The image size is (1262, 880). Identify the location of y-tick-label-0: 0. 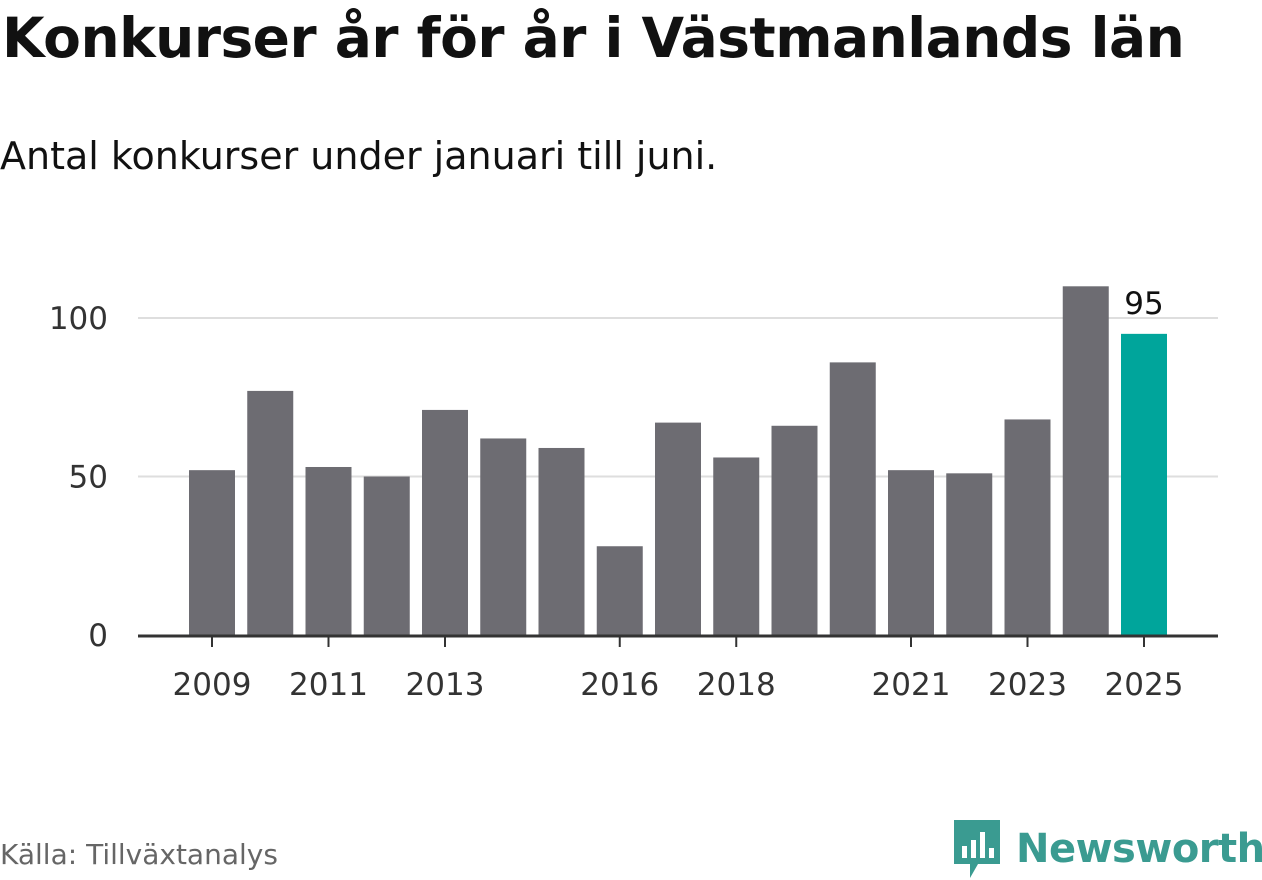
(98, 636).